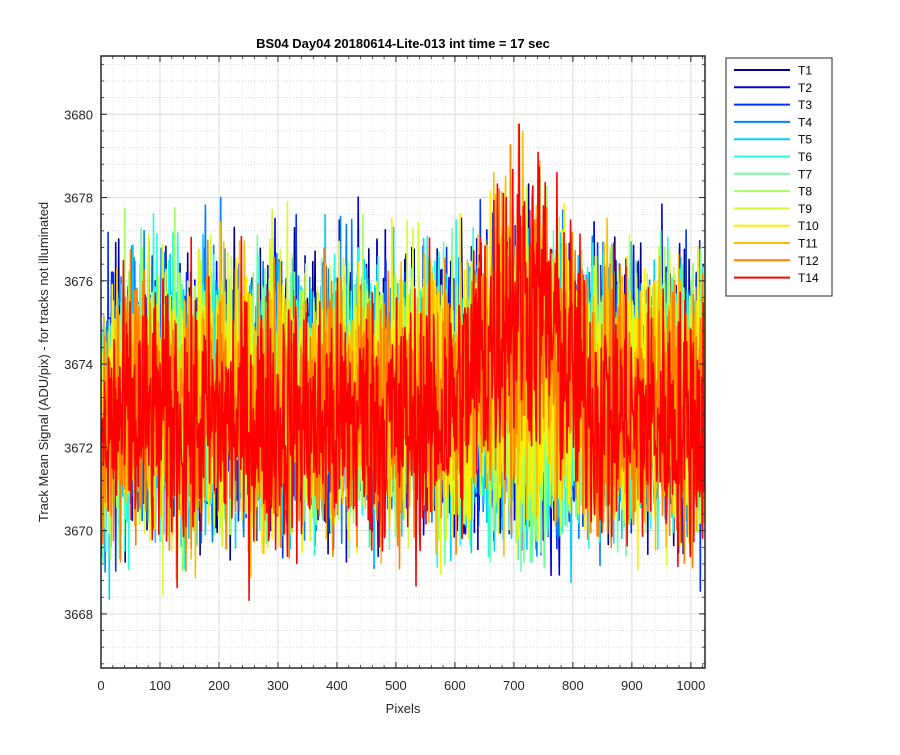 This screenshot has height=755, width=900. I want to click on x-axis-label: Pixels, so click(403, 708).